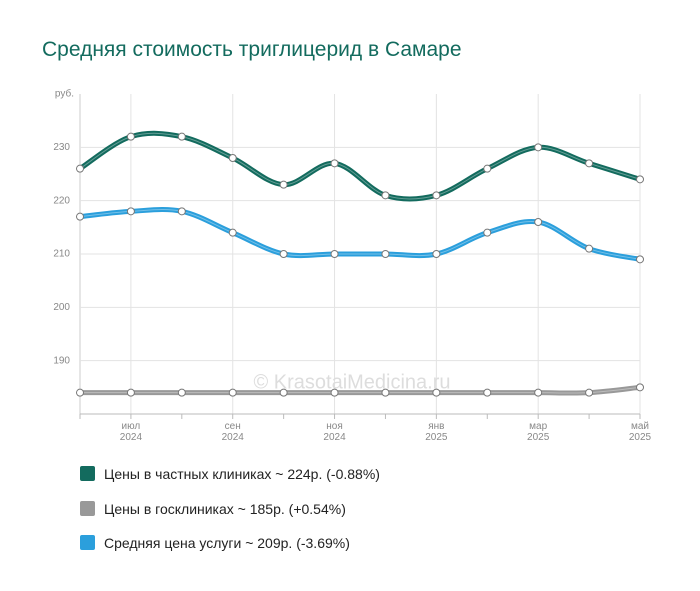  What do you see at coordinates (538, 432) in the screenshot?
I see `x-tick-label: мар 2025` at bounding box center [538, 432].